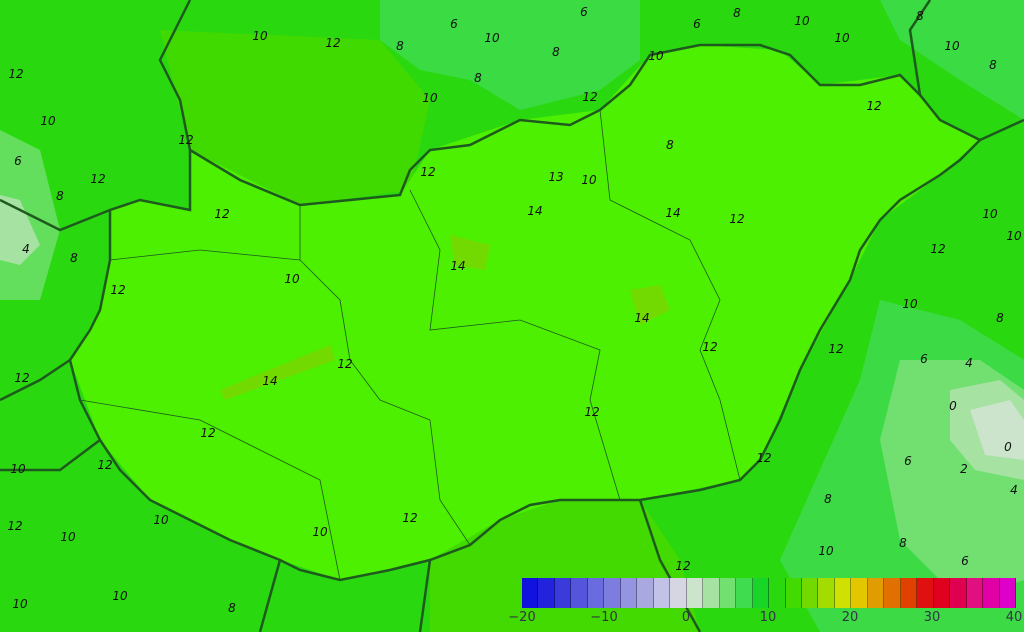 This screenshot has height=632, width=1024. What do you see at coordinates (604, 617) in the screenshot?
I see `colorbar-tick: −10` at bounding box center [604, 617].